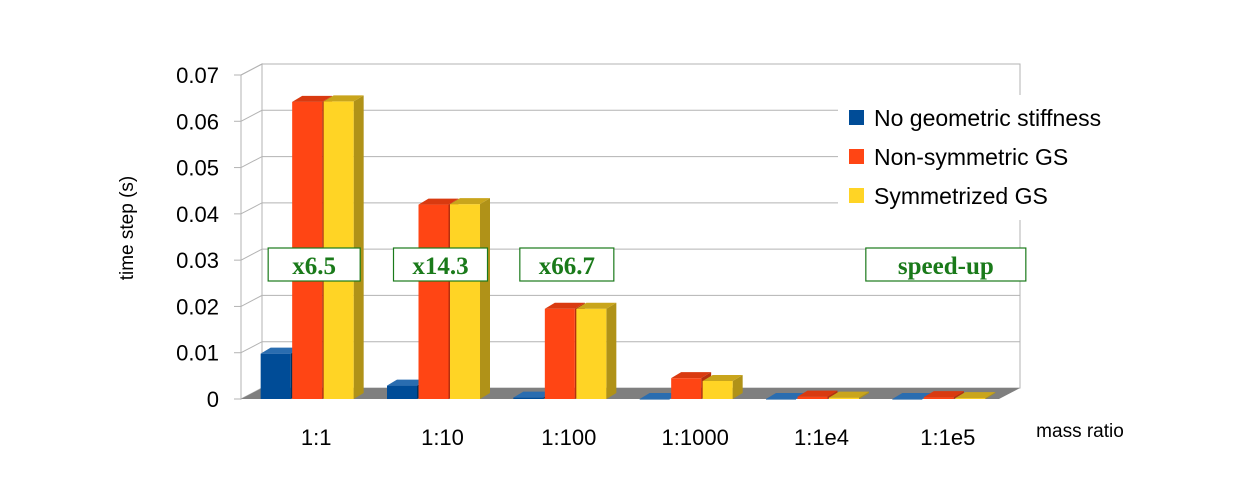 The height and width of the screenshot is (486, 1252). What do you see at coordinates (197, 75) in the screenshot?
I see `y-tick-label: 0.07` at bounding box center [197, 75].